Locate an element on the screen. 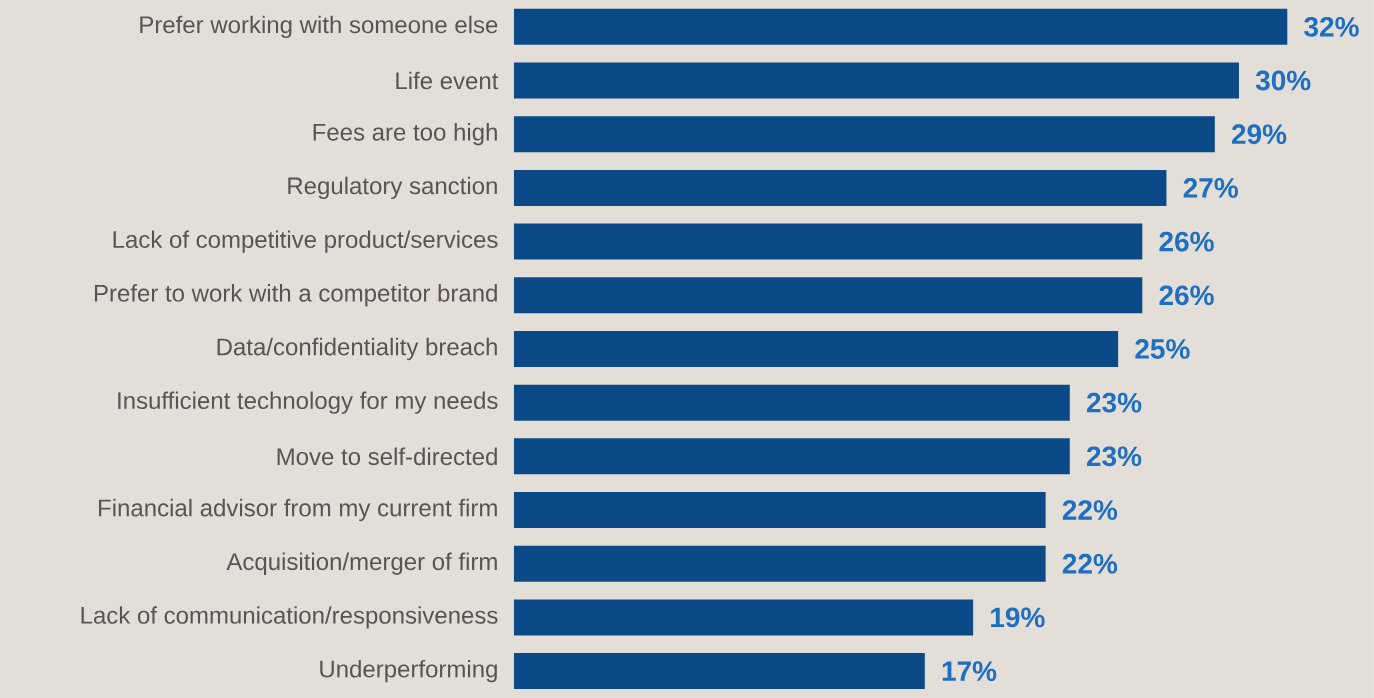 Image resolution: width=1374 pixels, height=698 pixels. data-label: 27% is located at coordinates (1210, 188).